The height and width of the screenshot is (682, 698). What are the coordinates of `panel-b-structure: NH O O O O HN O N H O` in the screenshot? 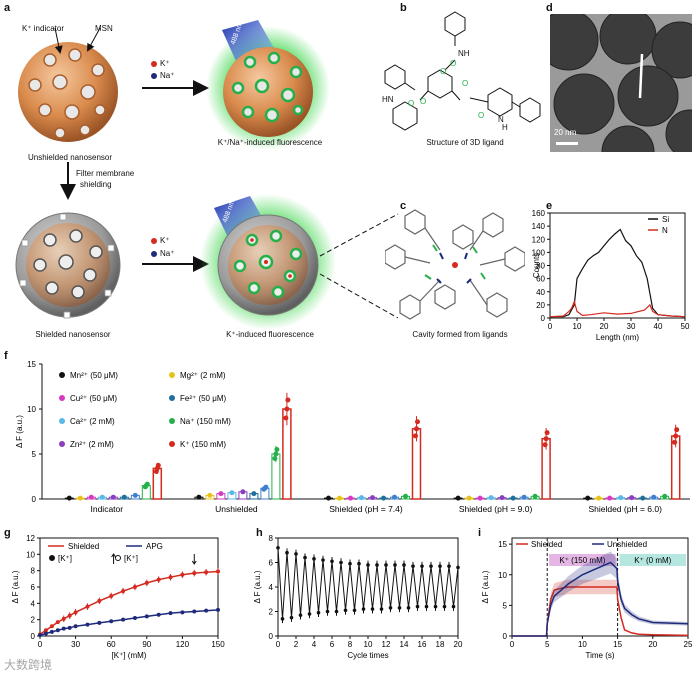 It's located at (461, 71).